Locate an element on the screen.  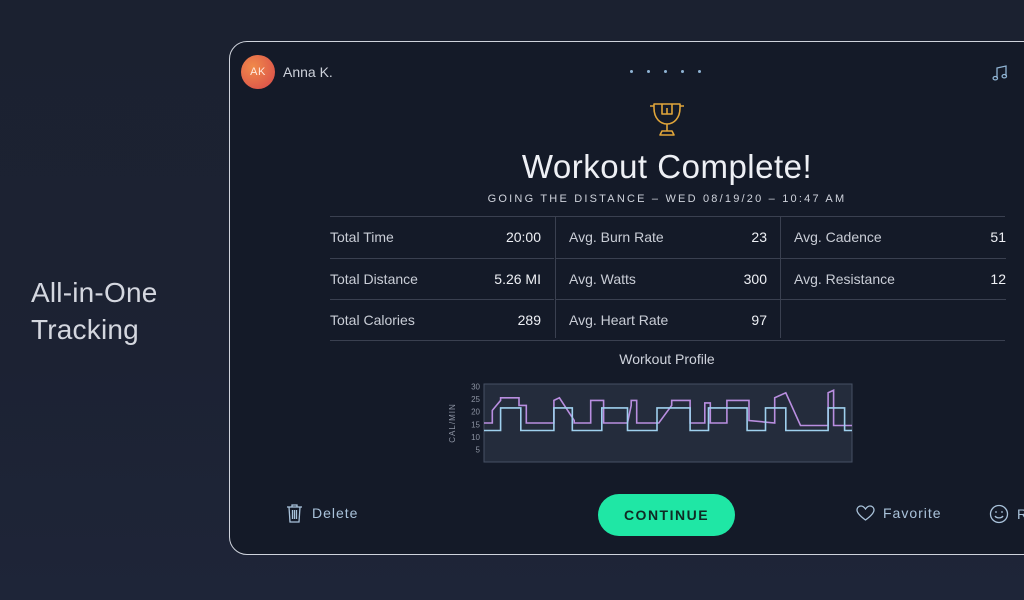
stat-row: Total Time 20:00 is located at coordinates (442, 237).